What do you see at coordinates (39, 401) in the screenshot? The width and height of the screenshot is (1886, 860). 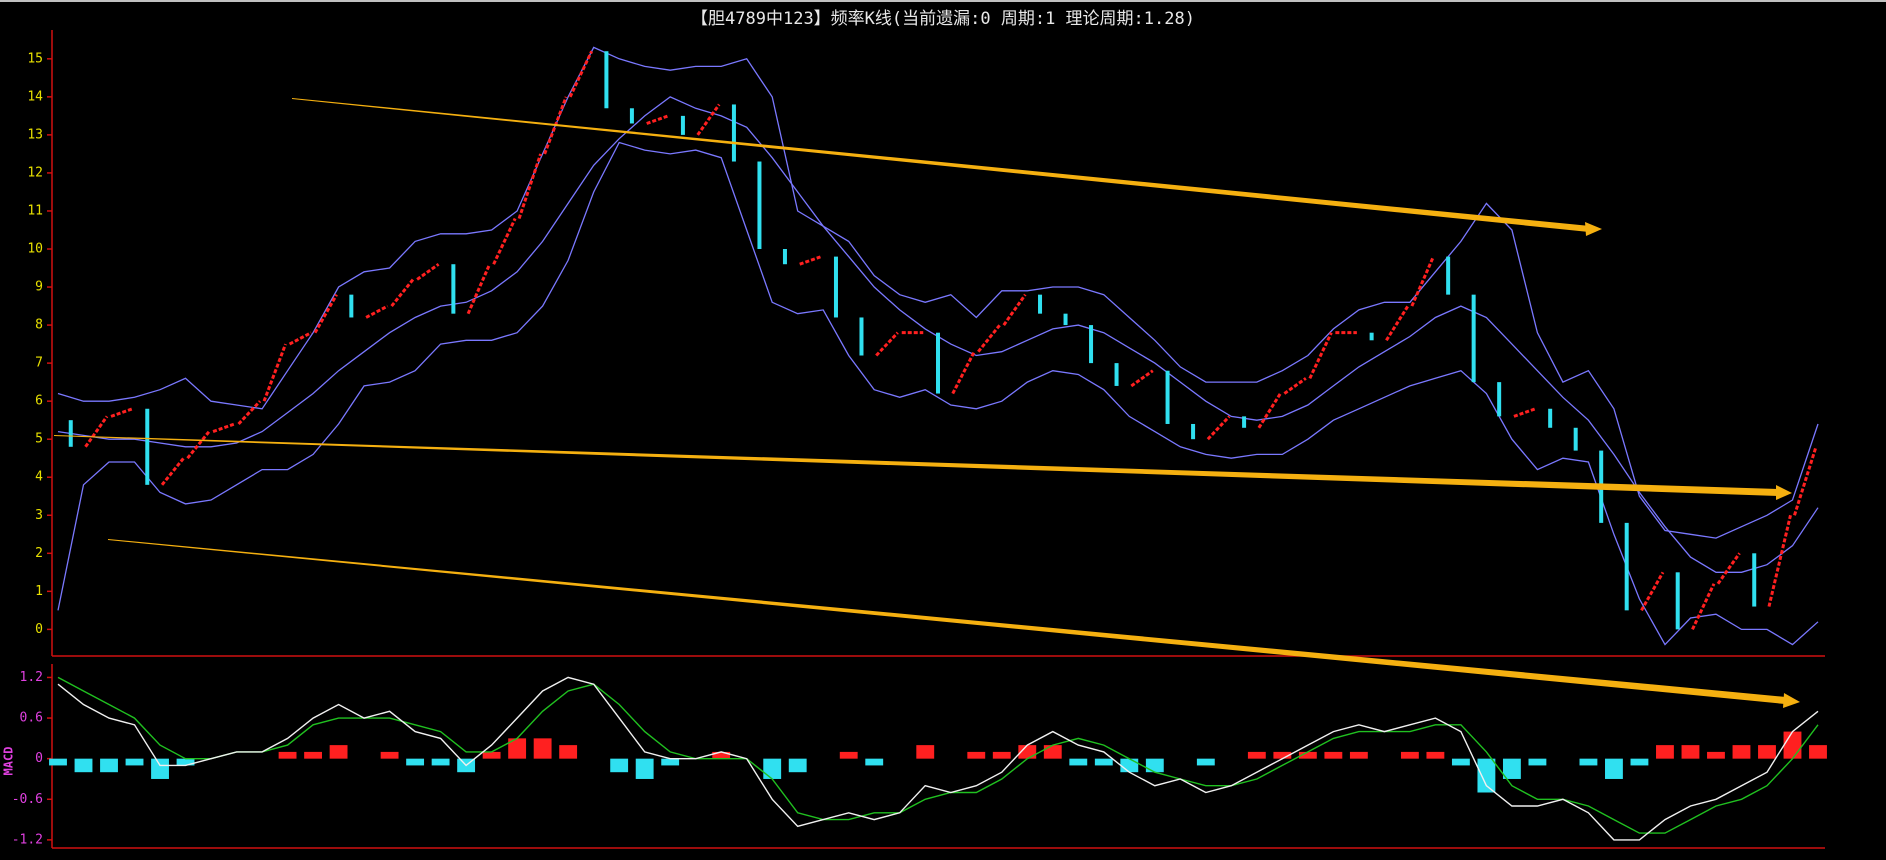 I see `y-tick-label: 6` at bounding box center [39, 401].